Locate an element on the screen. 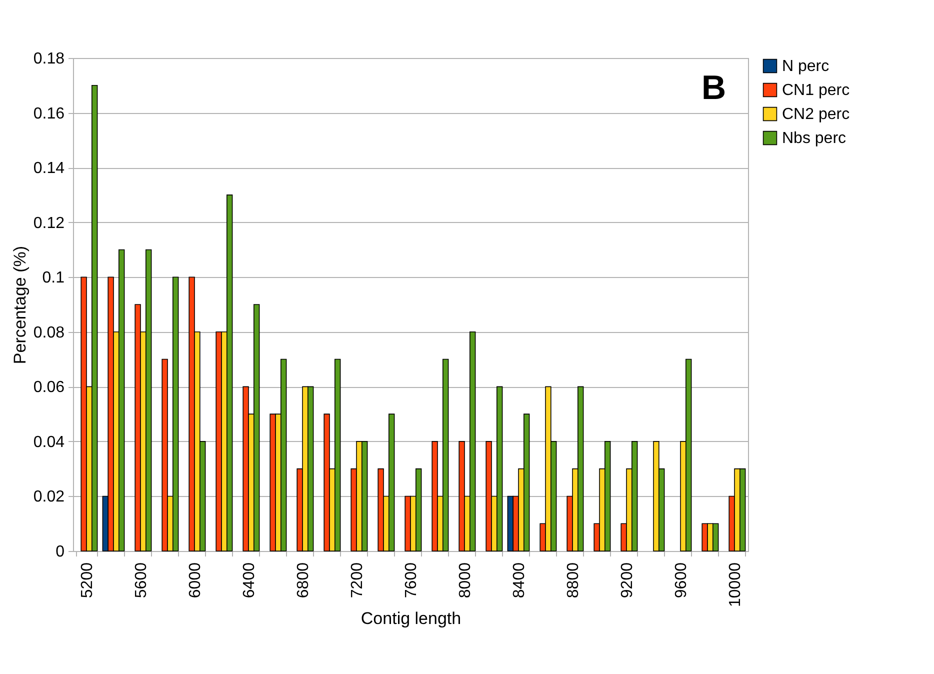 The image size is (934, 674). y-tick-label: 0.06 is located at coordinates (49, 387).